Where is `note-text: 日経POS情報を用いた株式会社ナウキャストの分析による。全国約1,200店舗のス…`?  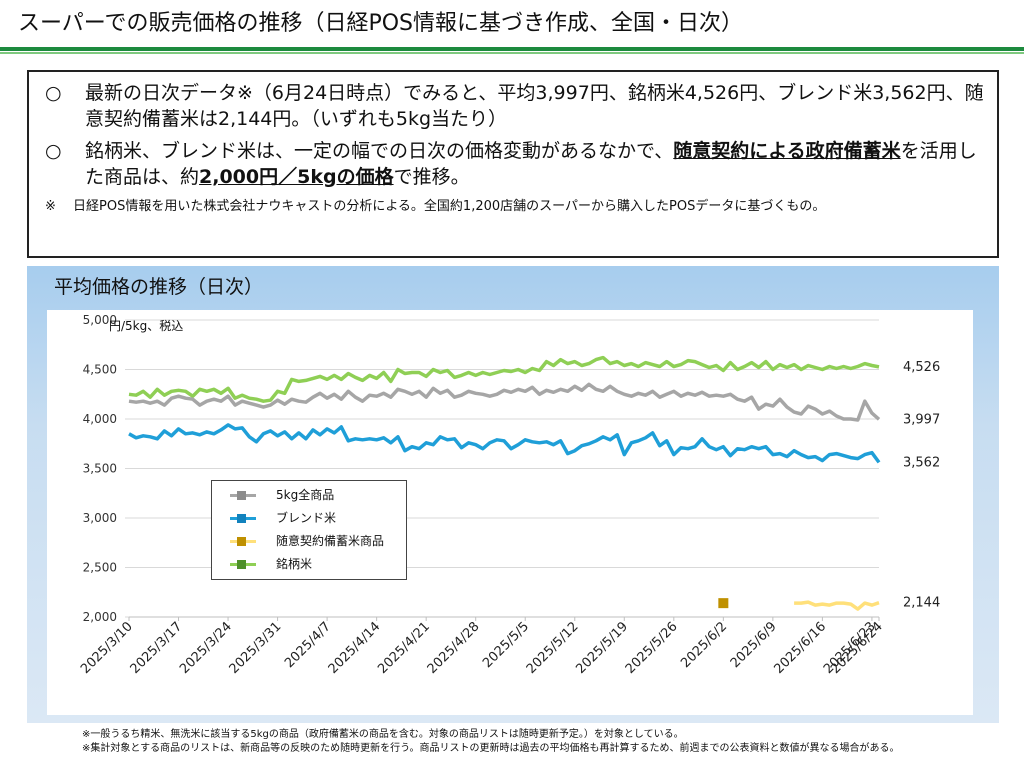 note-text: 日経POS情報を用いた株式会社ナウキャストの分析による。全国約1,200店舗のス… is located at coordinates (449, 206).